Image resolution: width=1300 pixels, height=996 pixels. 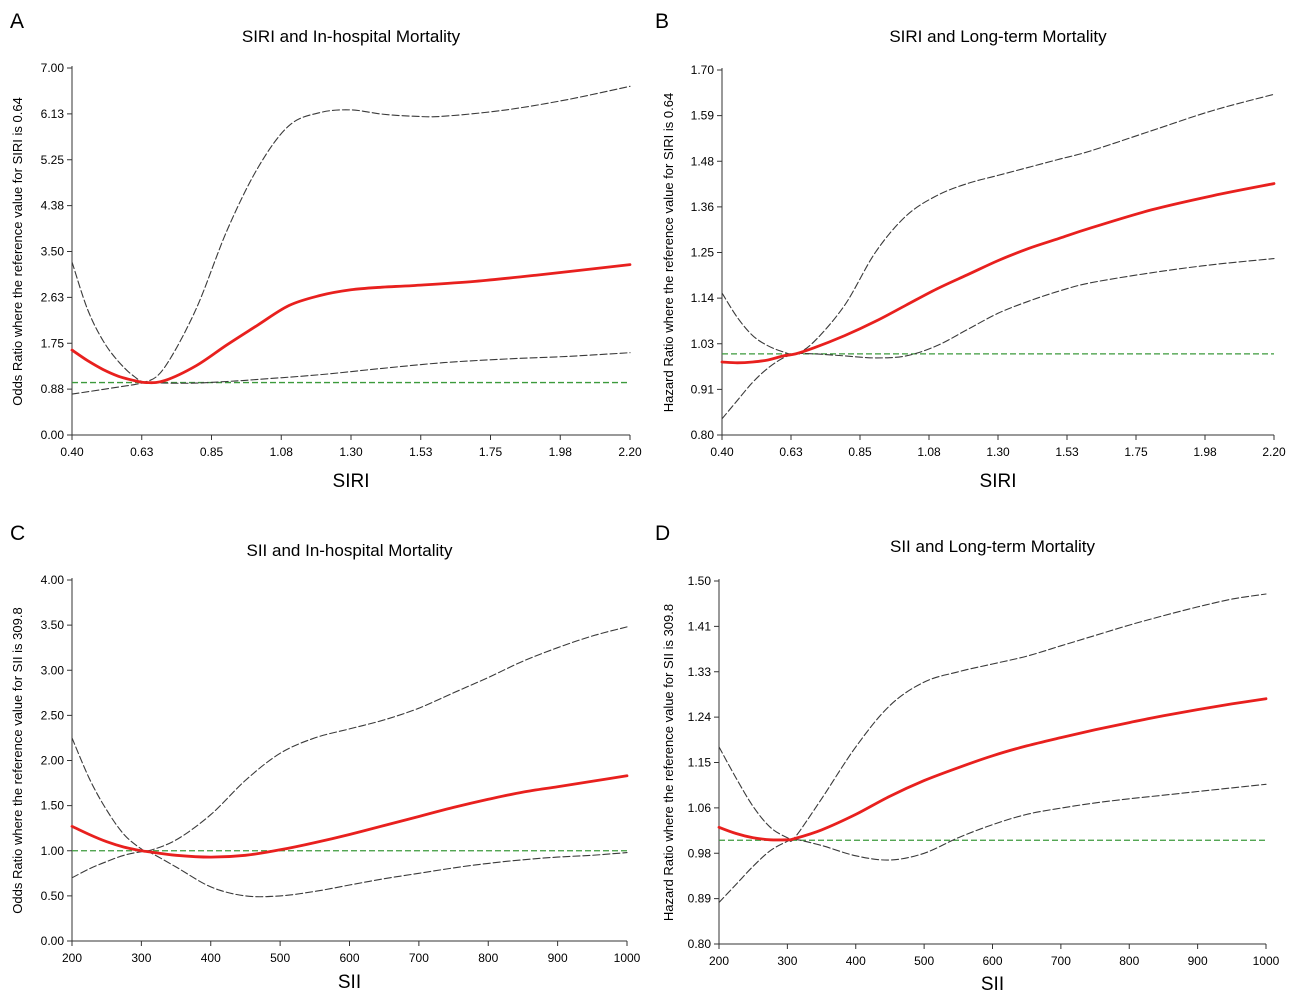 What do you see at coordinates (53, 343) in the screenshot?
I see `panel-a-y-tick-label: 1.75` at bounding box center [53, 343].